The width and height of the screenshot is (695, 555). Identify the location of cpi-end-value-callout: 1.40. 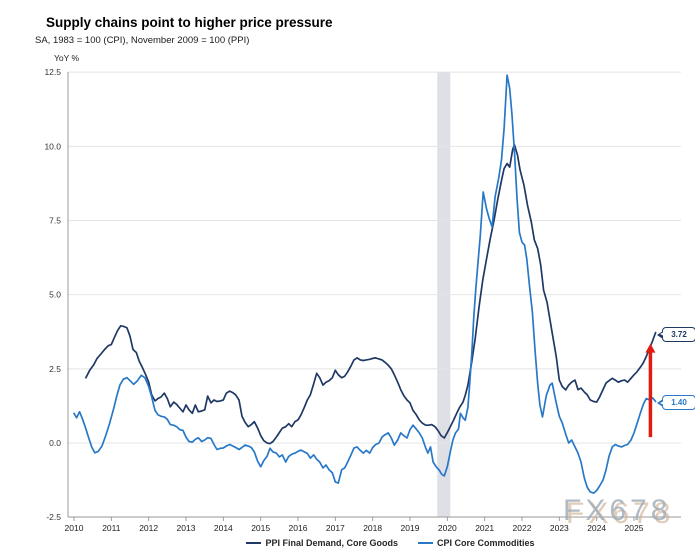
(676, 403).